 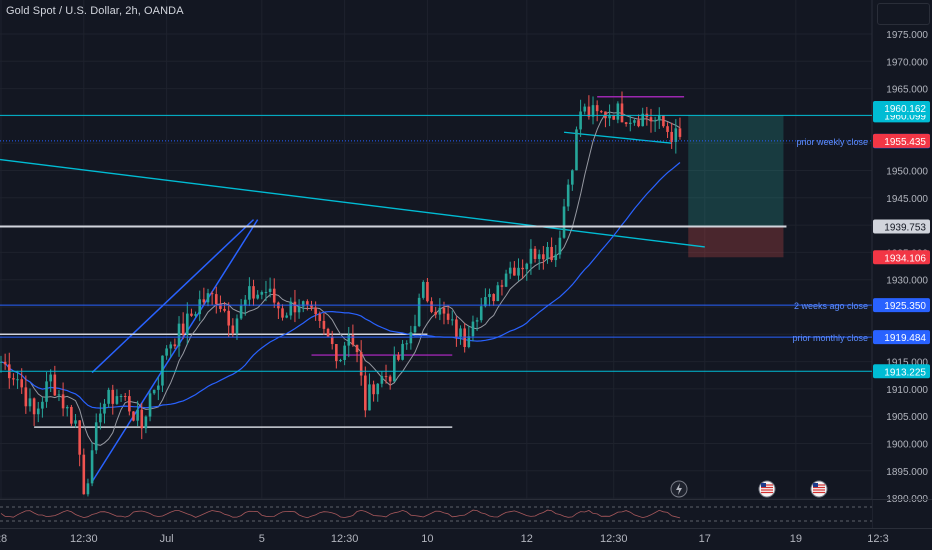 What do you see at coordinates (903, 14) in the screenshot?
I see `toolbar-placeholder-box` at bounding box center [903, 14].